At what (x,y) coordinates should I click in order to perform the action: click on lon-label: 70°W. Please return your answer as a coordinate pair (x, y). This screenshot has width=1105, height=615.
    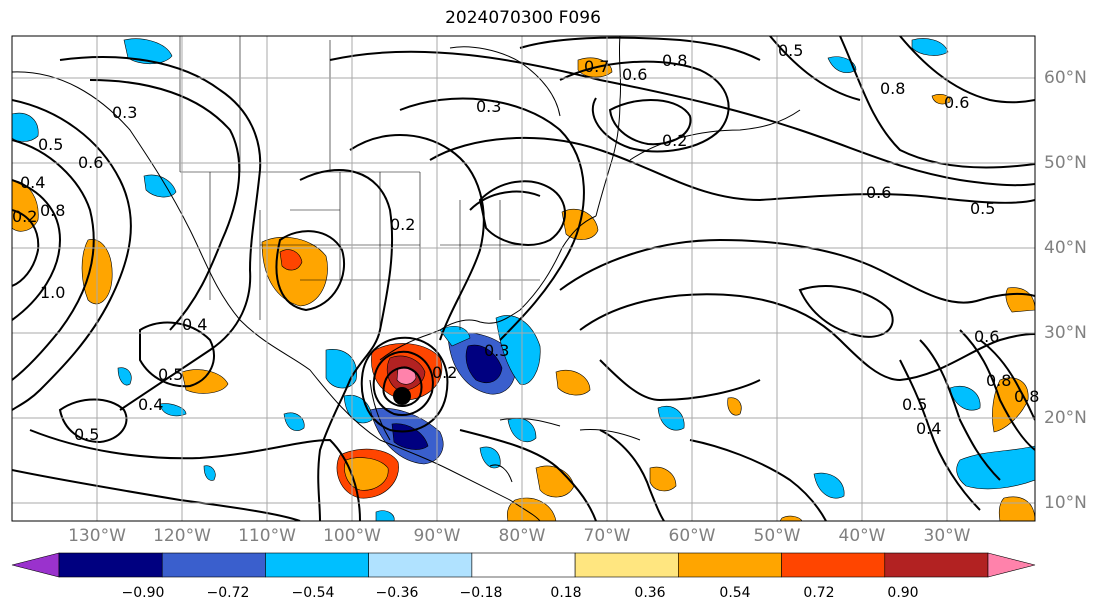
    Looking at the image, I should click on (607, 536).